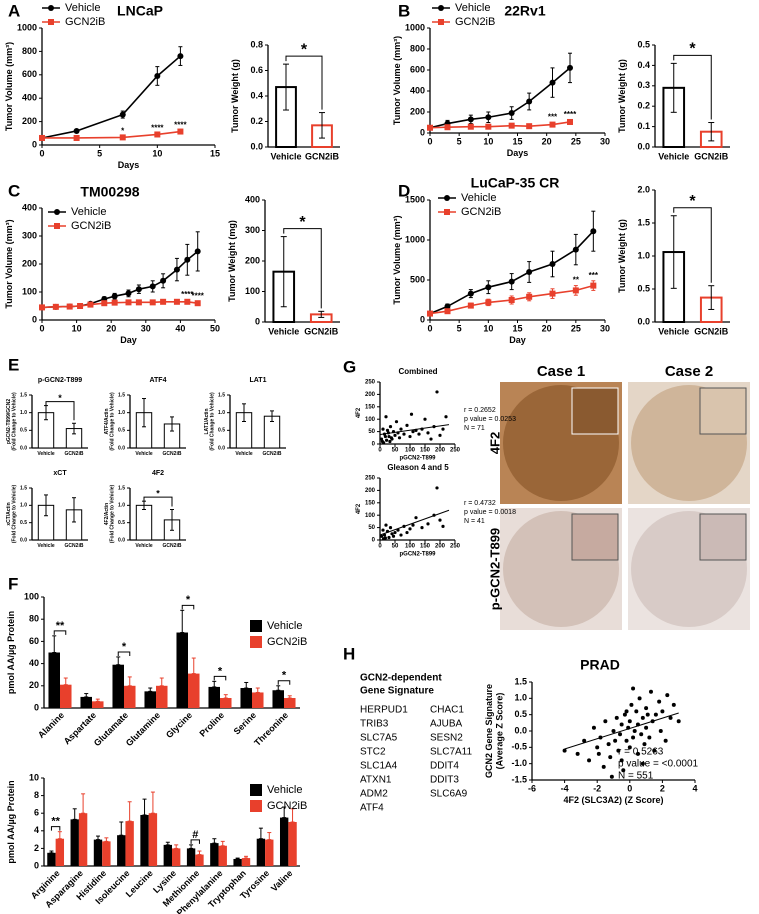 The width and height of the screenshot is (759, 914). What do you see at coordinates (34, 641) in the screenshot?
I see `y-tick-label: 60` at bounding box center [34, 641].